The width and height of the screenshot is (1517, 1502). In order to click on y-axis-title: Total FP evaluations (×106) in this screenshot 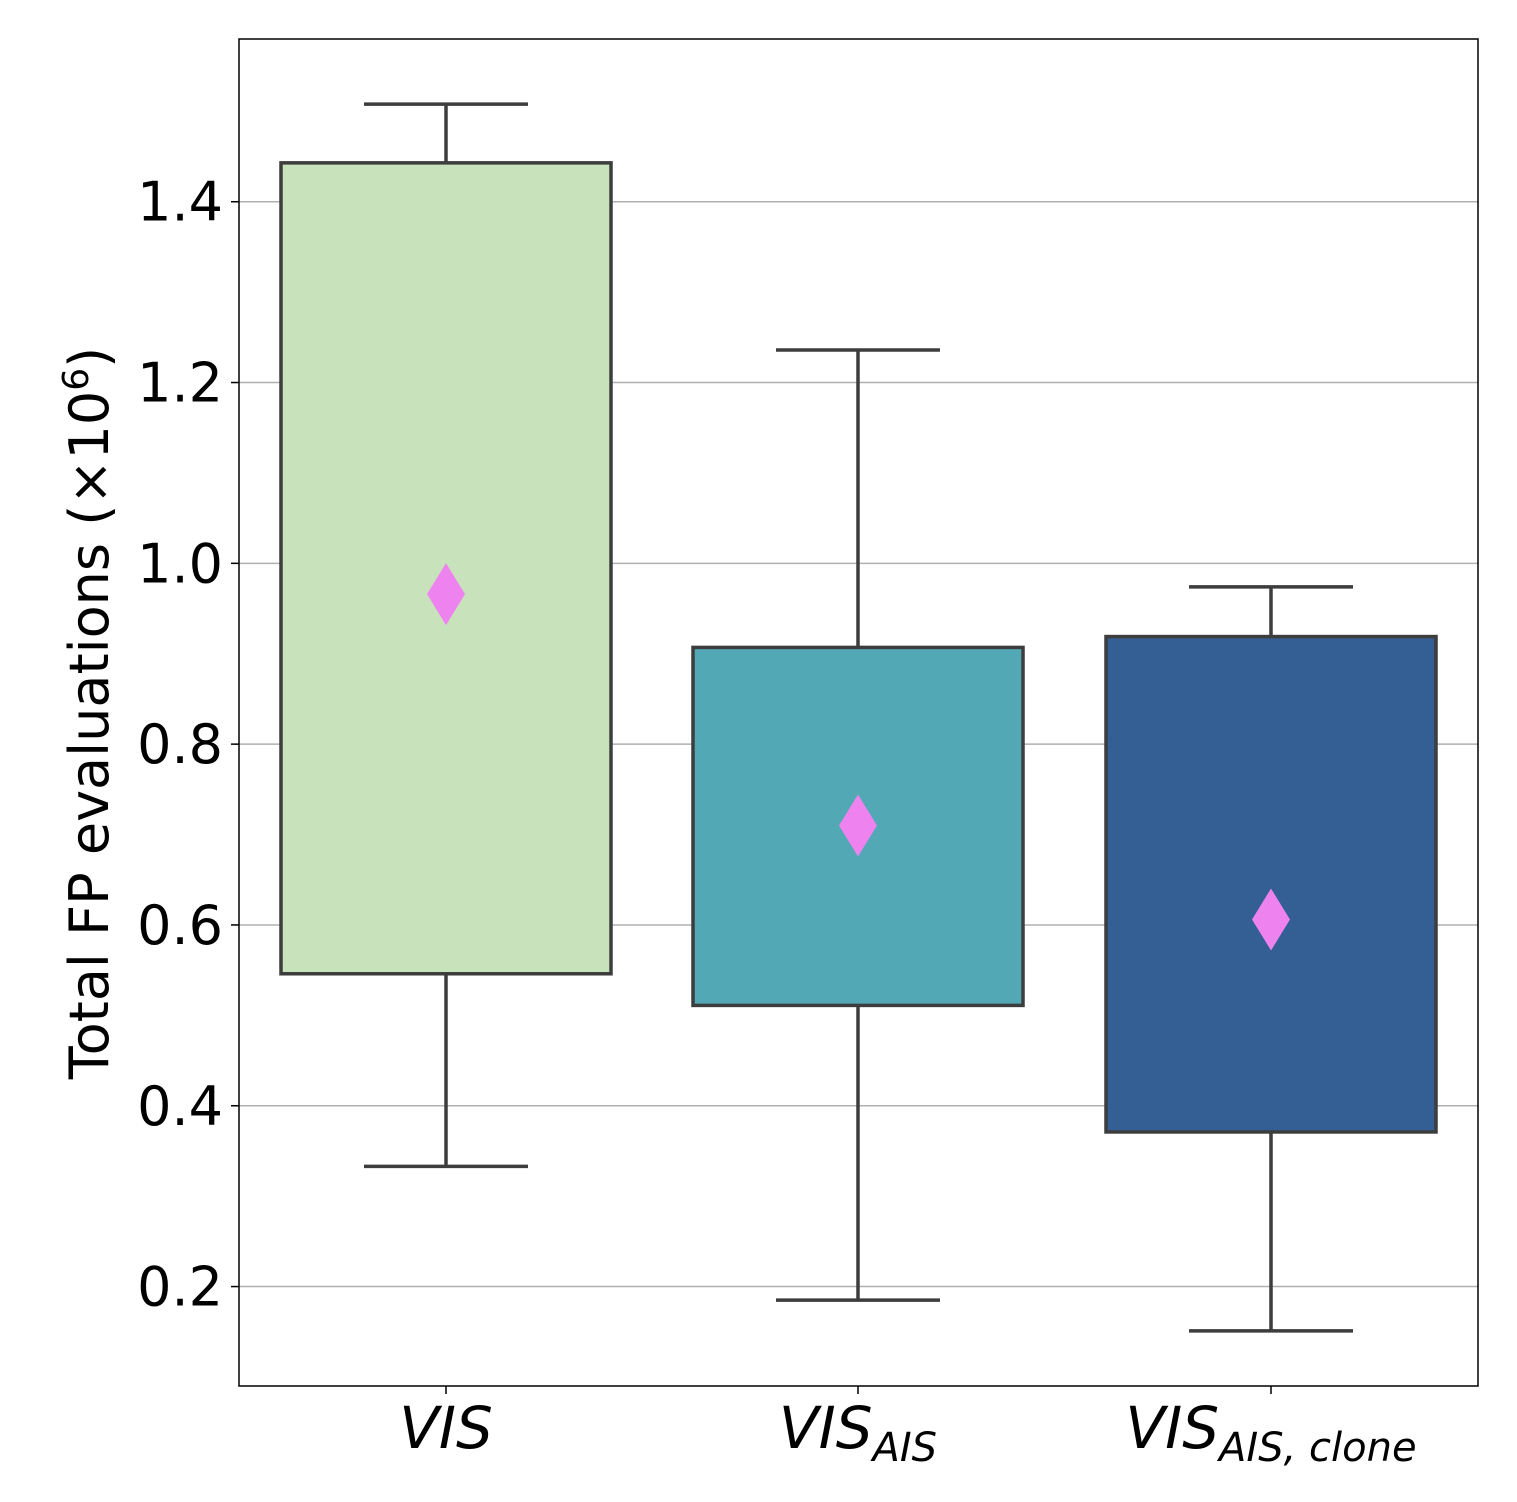, I will do `click(88, 713)`.